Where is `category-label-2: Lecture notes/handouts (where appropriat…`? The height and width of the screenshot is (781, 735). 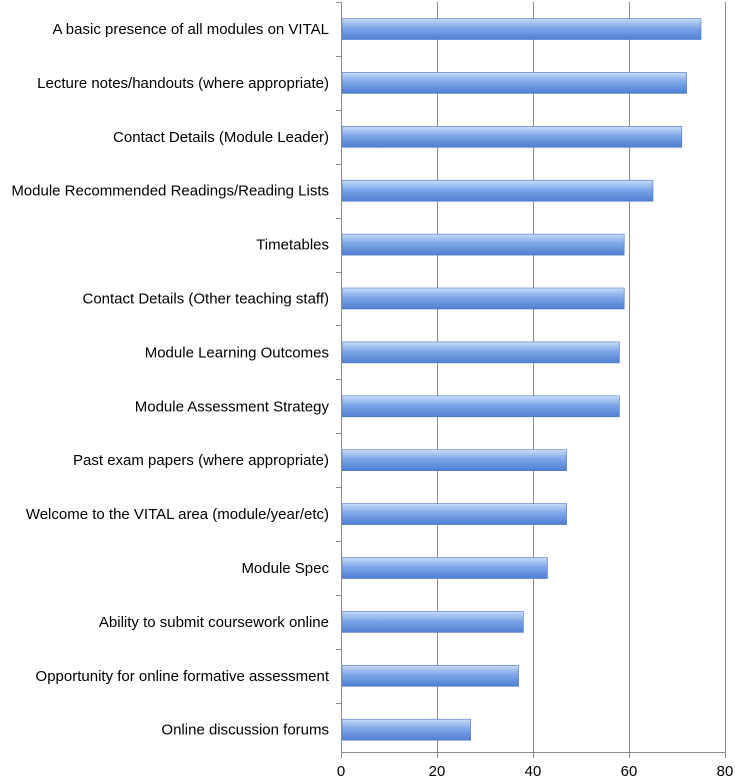 category-label-2: Lecture notes/handouts (where appropriat… is located at coordinates (183, 83).